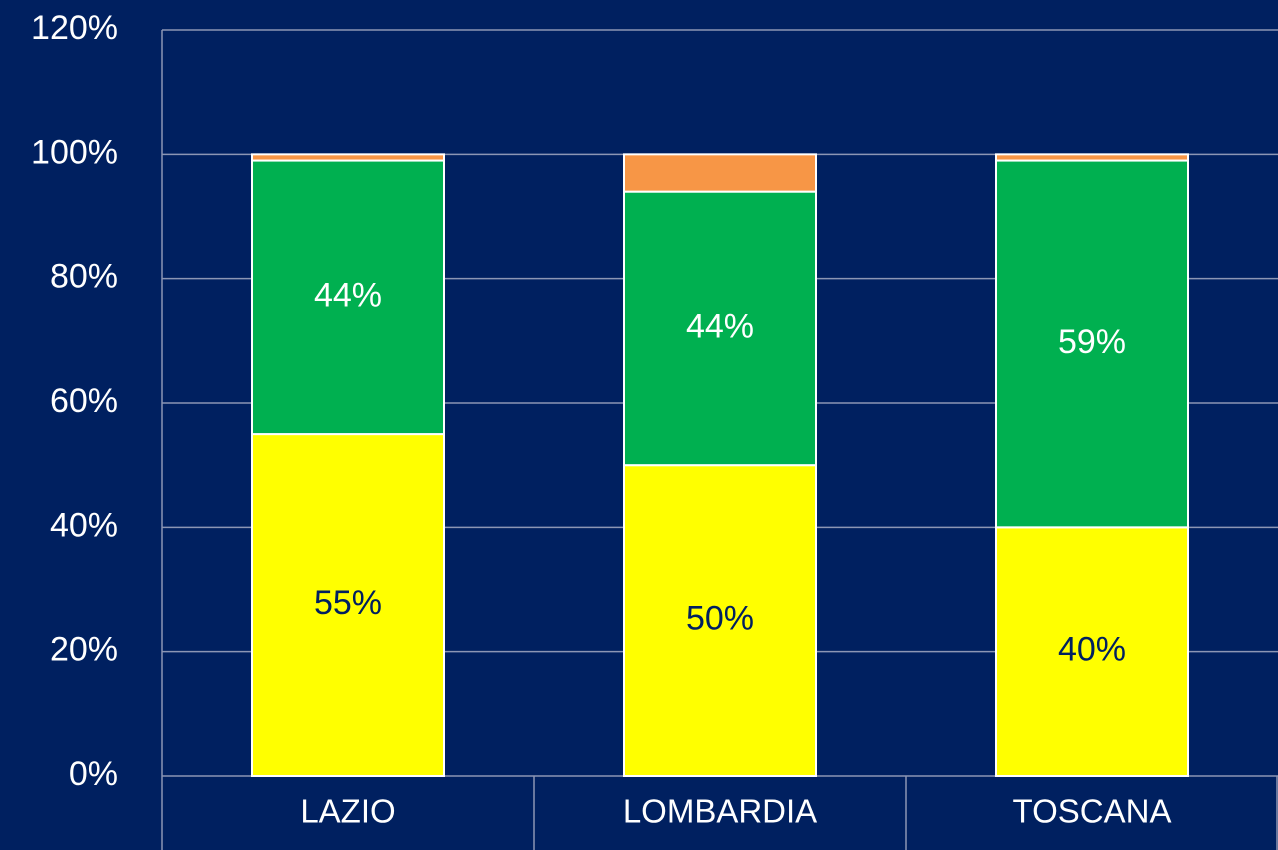 The image size is (1278, 850). I want to click on data-label: 40%, so click(1092, 650).